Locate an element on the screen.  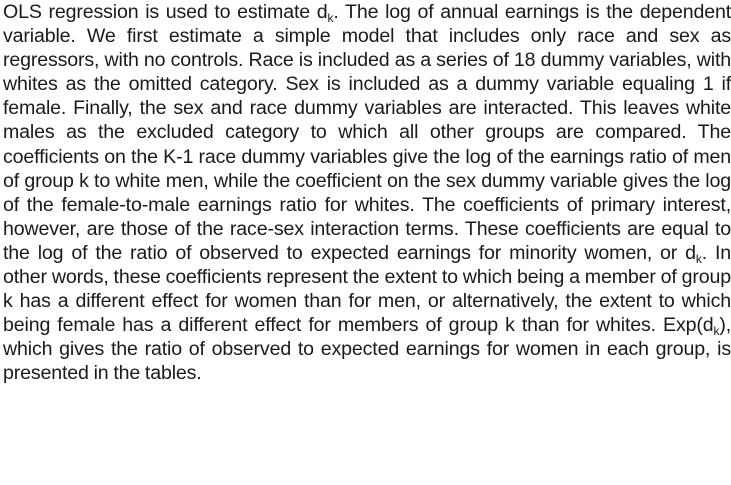
paragraph-text-1: OLS regression is used to estimate d is located at coordinates (165, 12).